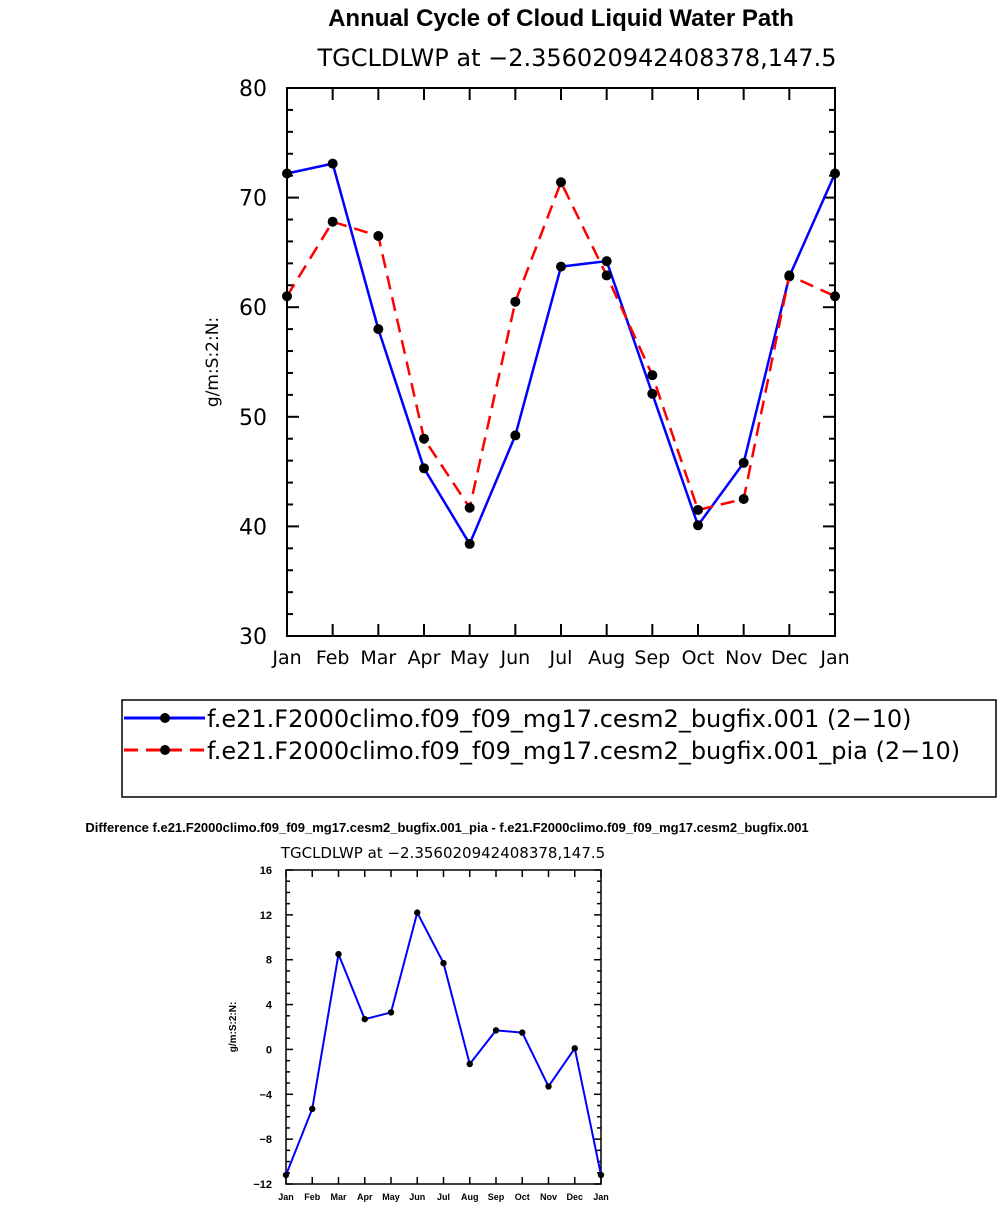  Describe the element at coordinates (253, 637) in the screenshot. I see `y-tick-label: 30` at that location.